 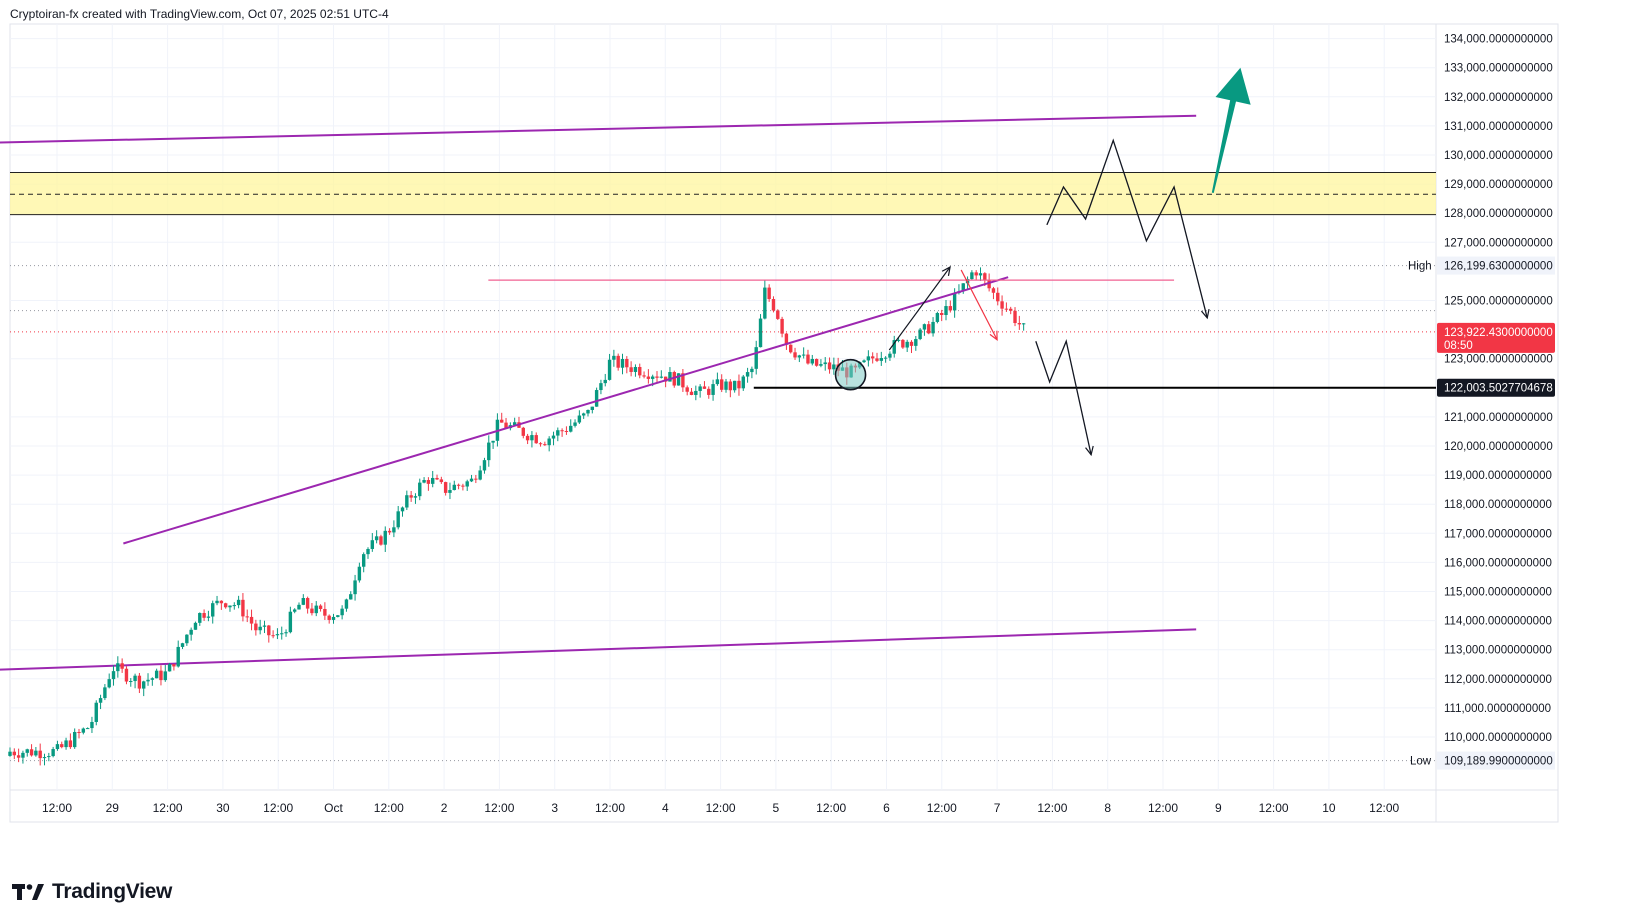 I want to click on time-tick-label: 6, so click(x=886, y=808).